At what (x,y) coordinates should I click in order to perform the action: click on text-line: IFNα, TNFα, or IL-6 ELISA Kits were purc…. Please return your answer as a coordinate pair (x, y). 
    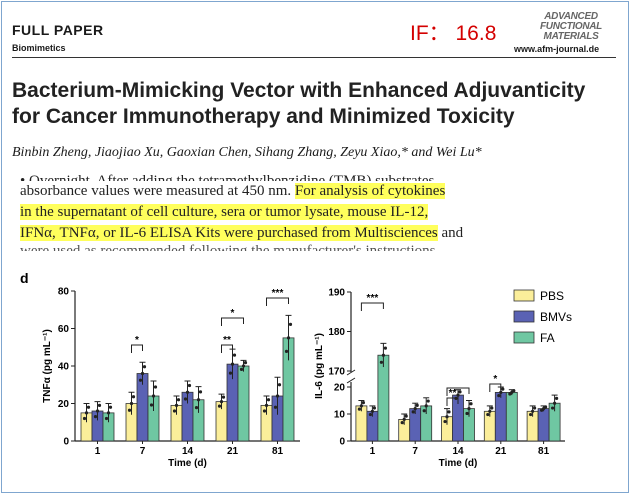
    Looking at the image, I should click on (320, 233).